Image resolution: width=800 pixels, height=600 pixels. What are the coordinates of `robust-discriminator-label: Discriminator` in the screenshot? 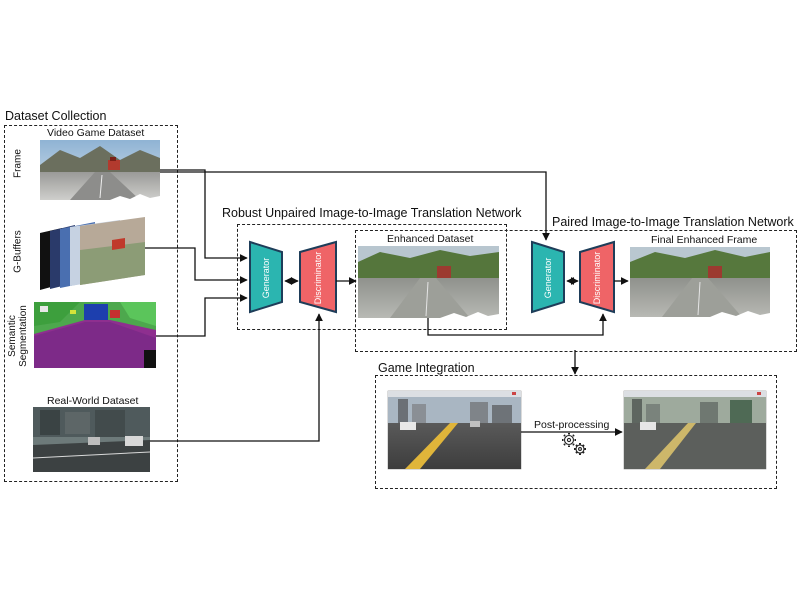 It's located at (318, 278).